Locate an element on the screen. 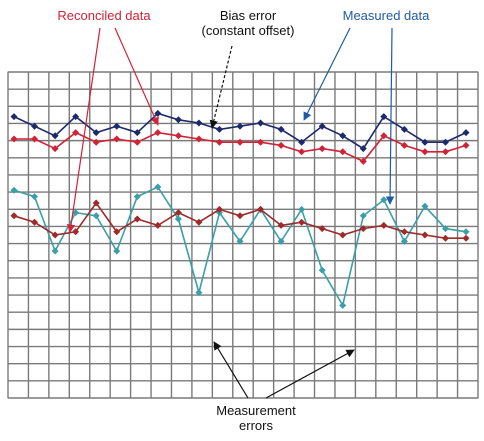  measured-data-label: Measured data is located at coordinates (386, 15).